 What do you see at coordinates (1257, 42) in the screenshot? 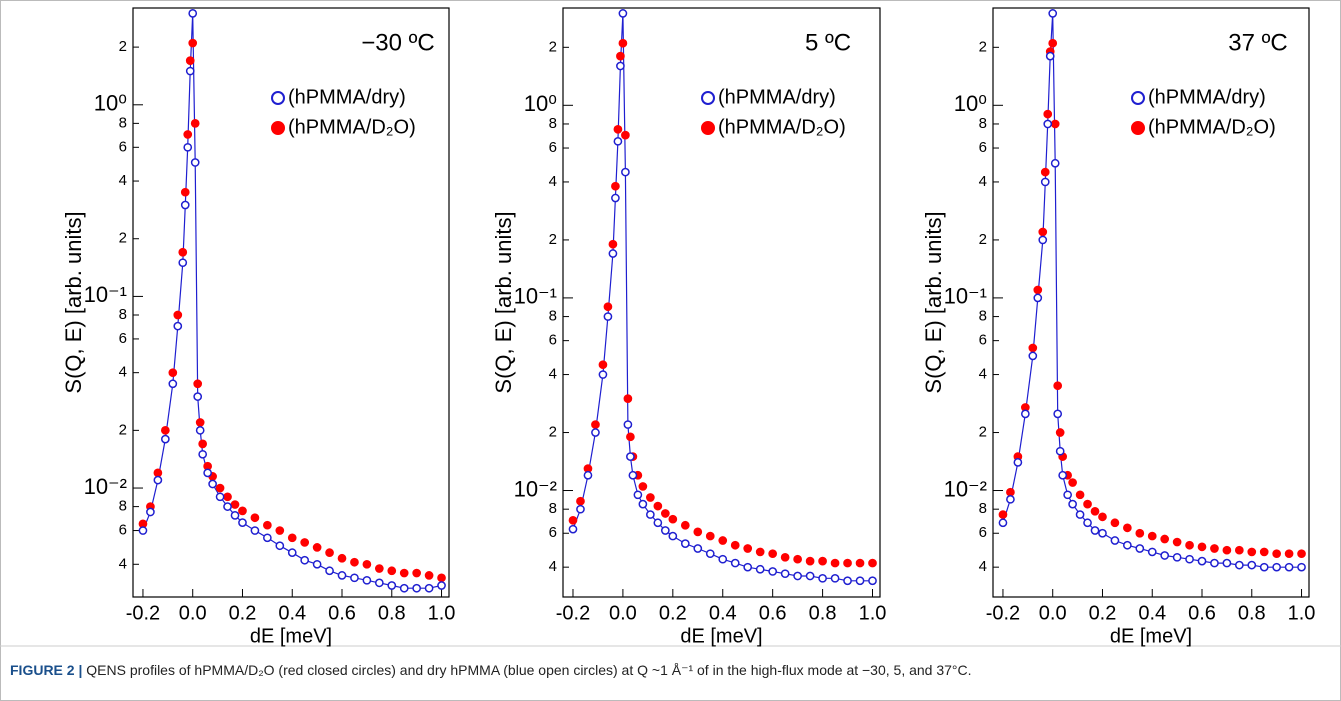
I see `annotation: 37 ºC` at bounding box center [1257, 42].